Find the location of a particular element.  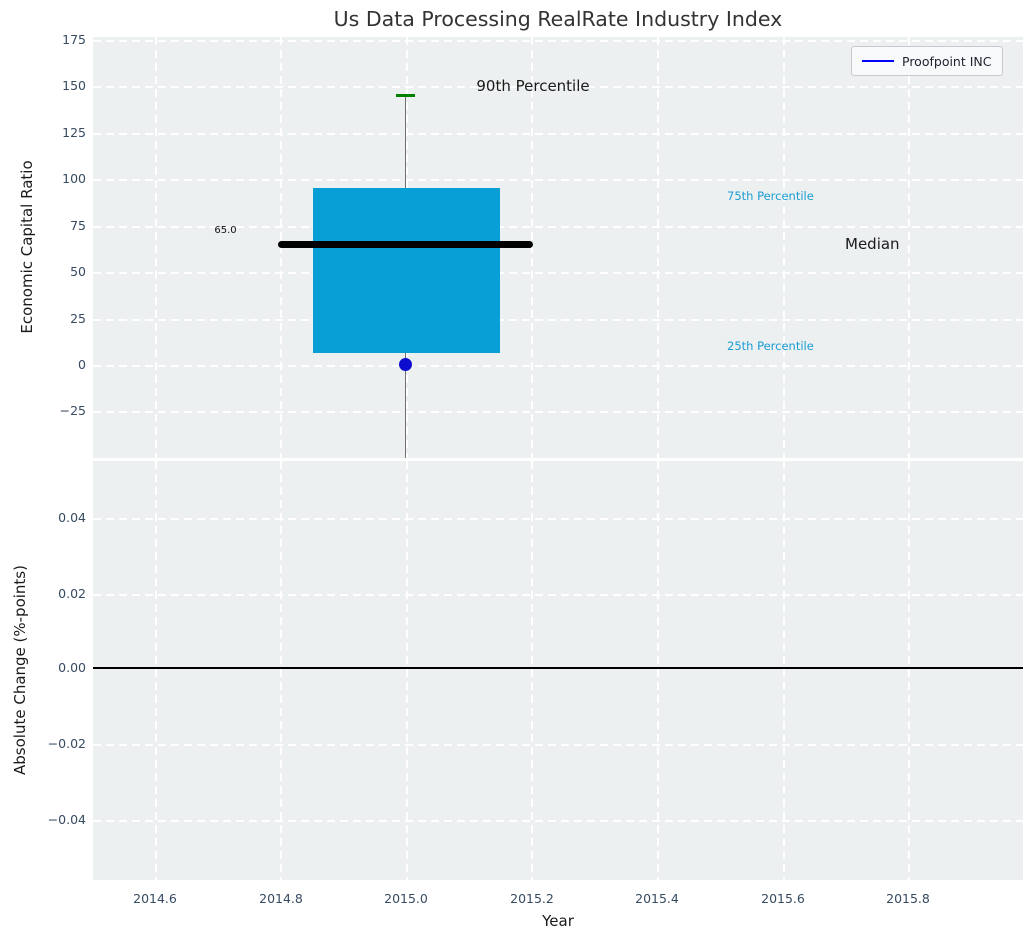

y-tick-label: 150 is located at coordinates (74, 85).